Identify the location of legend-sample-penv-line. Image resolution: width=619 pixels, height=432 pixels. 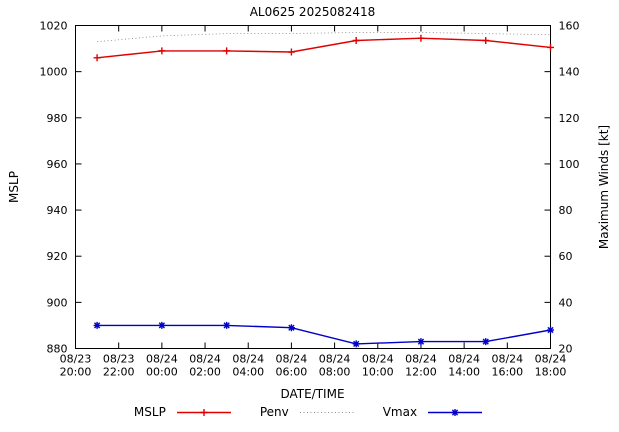
(326, 412).